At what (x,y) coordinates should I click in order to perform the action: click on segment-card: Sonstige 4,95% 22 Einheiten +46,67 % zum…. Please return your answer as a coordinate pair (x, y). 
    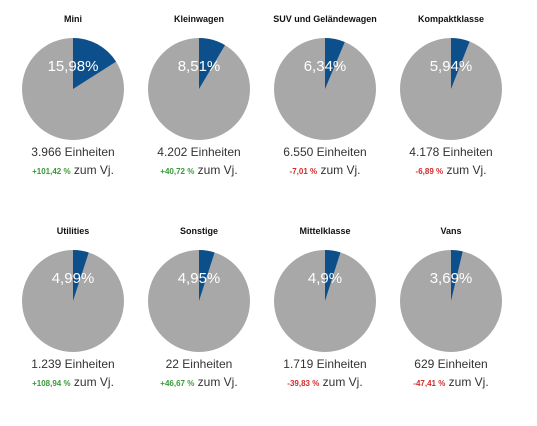
    Looking at the image, I should click on (199, 326).